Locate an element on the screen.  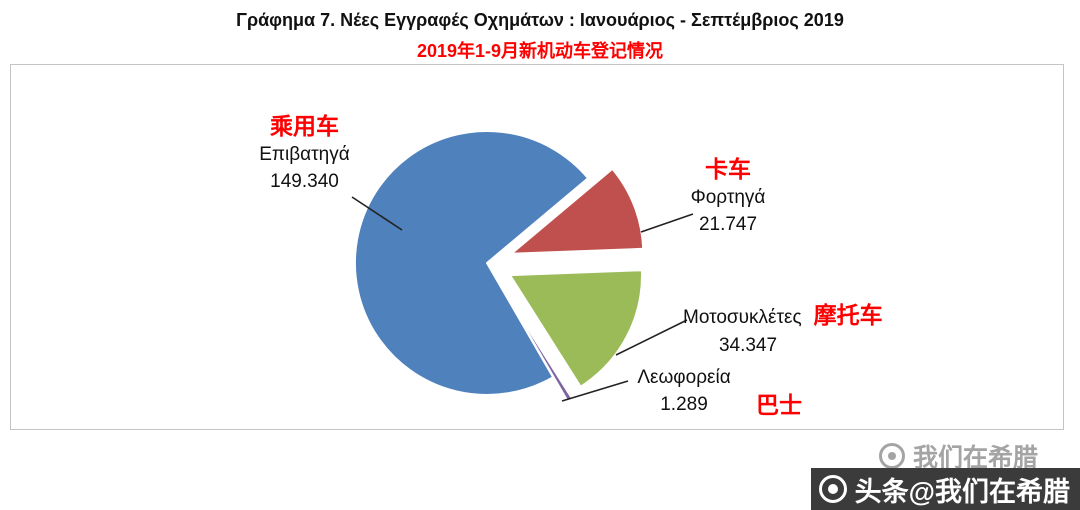
camera-icon is located at coordinates (891, 456).